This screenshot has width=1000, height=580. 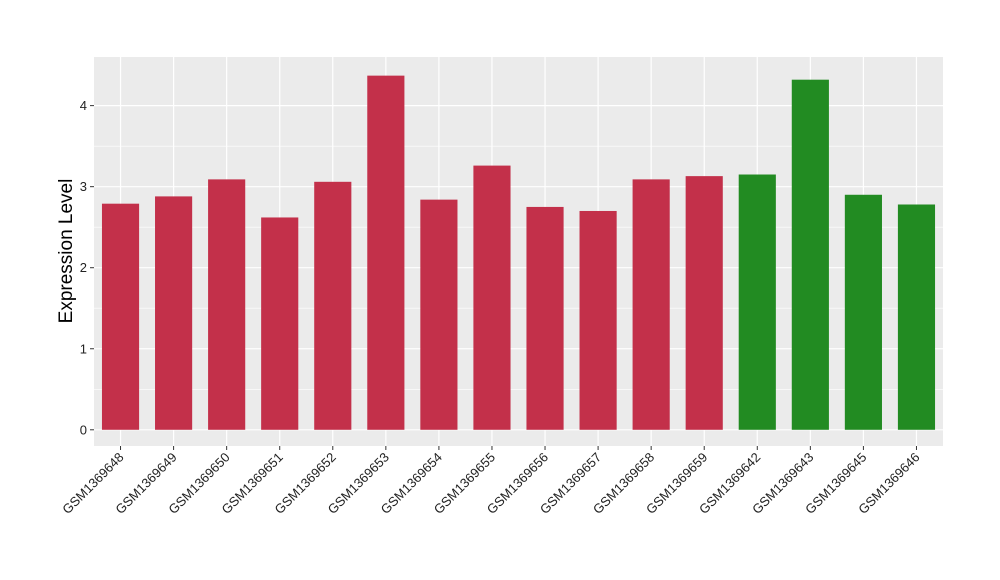 What do you see at coordinates (83, 267) in the screenshot?
I see `y-tick-label: 2` at bounding box center [83, 267].